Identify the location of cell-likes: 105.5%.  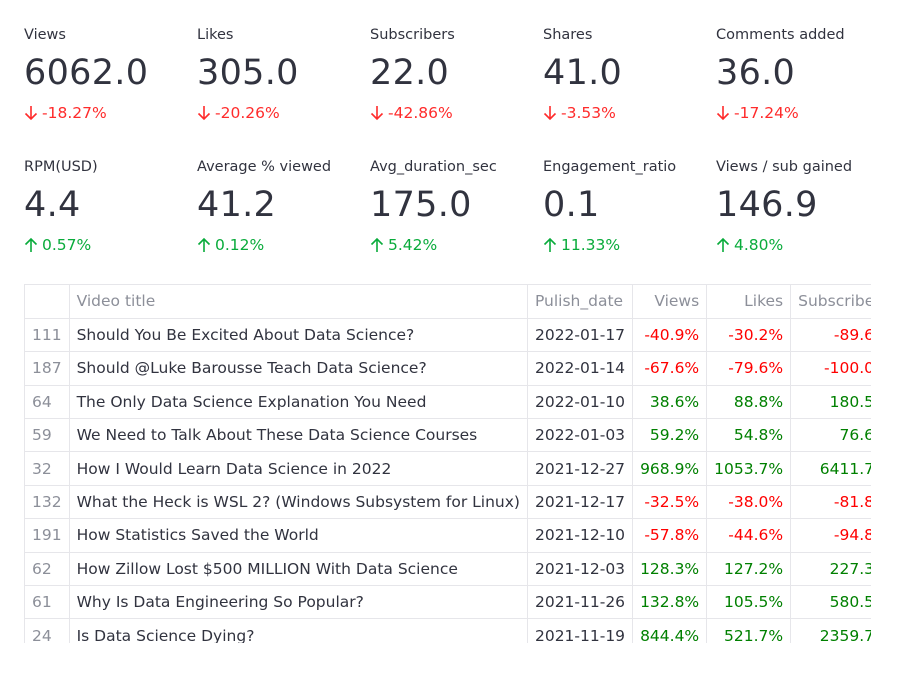
(749, 602).